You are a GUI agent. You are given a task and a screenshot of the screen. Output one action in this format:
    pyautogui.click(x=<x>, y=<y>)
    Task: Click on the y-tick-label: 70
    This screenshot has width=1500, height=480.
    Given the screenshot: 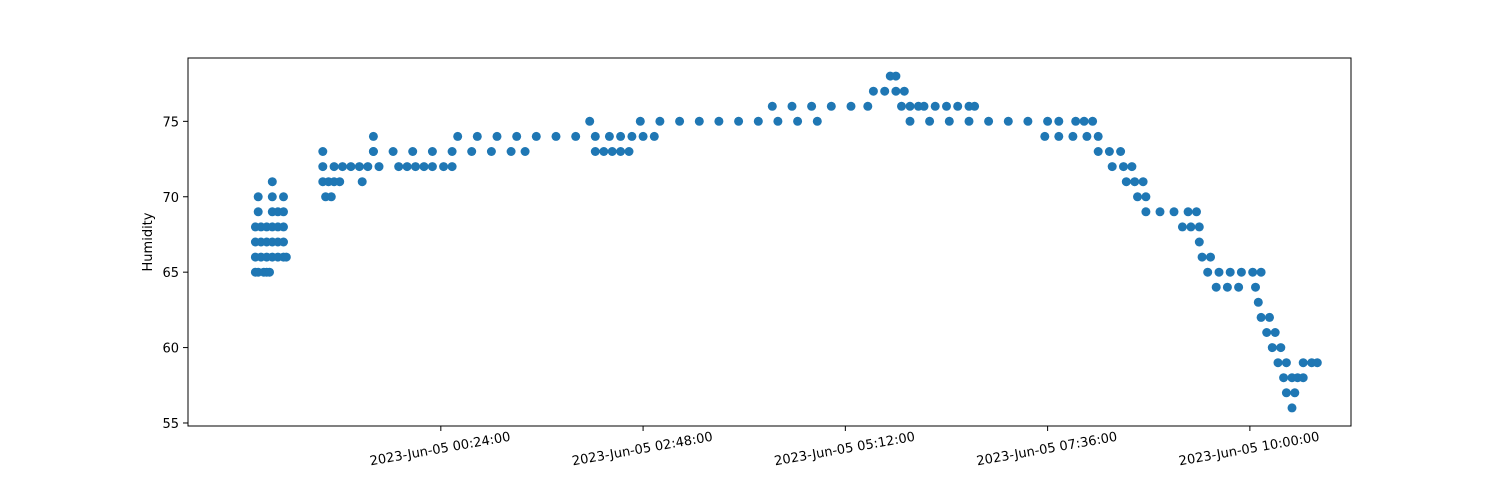 What is the action you would take?
    pyautogui.click(x=170, y=198)
    